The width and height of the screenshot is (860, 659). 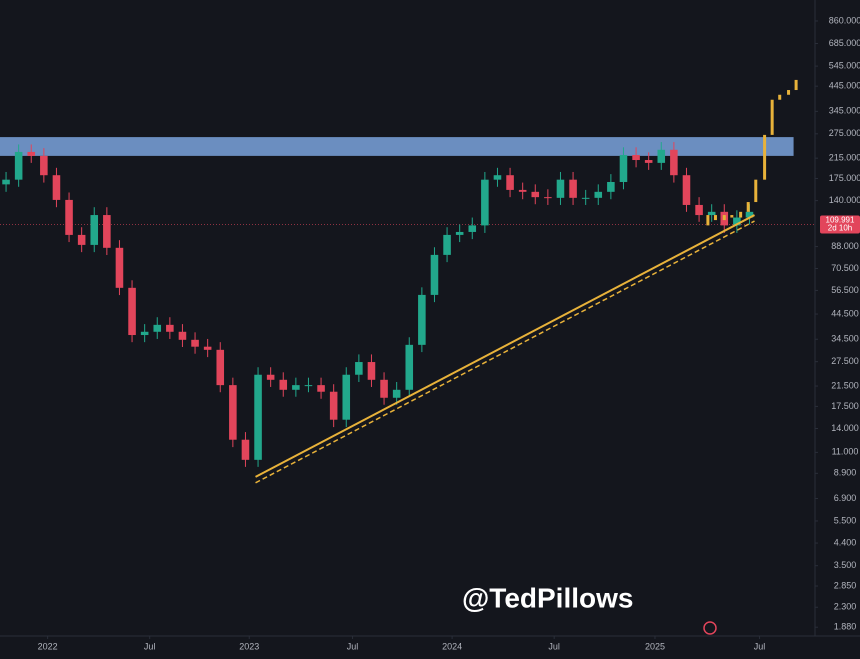 I want to click on y-tick-label: 21.500, so click(x=845, y=385).